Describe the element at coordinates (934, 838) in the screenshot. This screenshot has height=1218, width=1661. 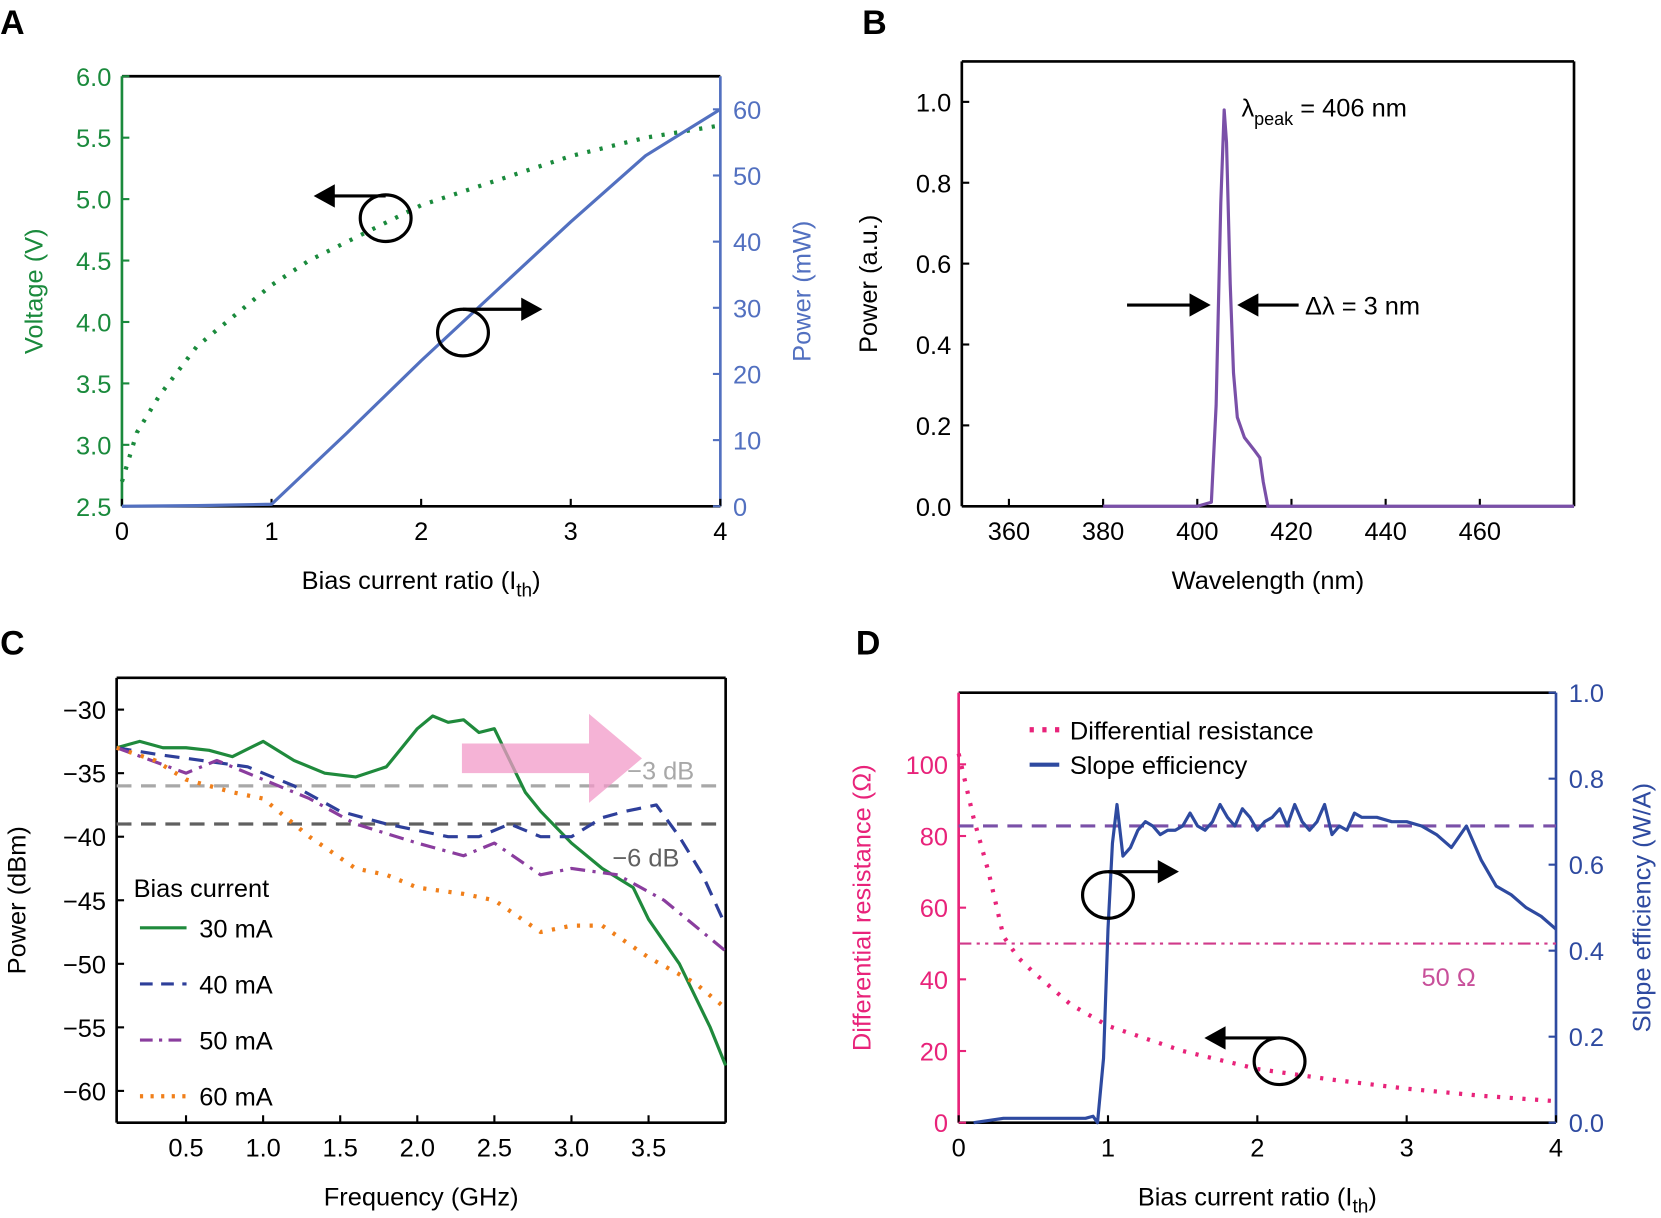
I see `y-tick-label: 80` at that location.